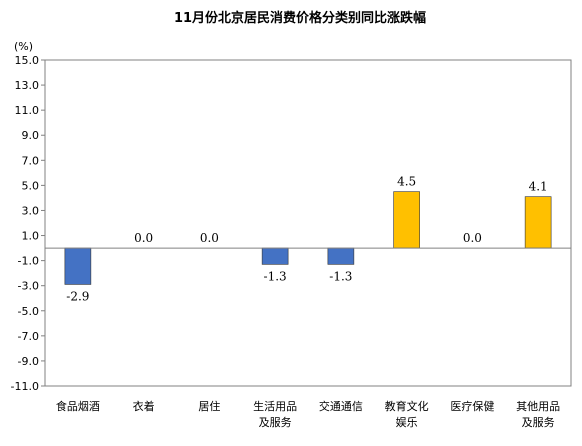  Describe the element at coordinates (77, 296) in the screenshot. I see `data-label: -2.9` at that location.